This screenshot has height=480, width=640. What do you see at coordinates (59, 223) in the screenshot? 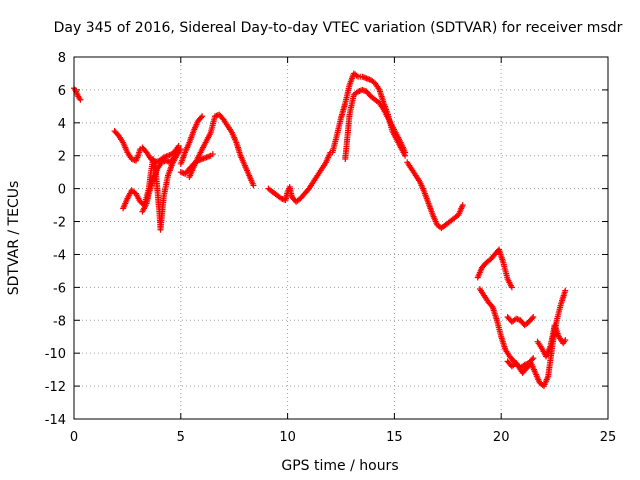
I see `y-tick-label: -2` at bounding box center [59, 223].